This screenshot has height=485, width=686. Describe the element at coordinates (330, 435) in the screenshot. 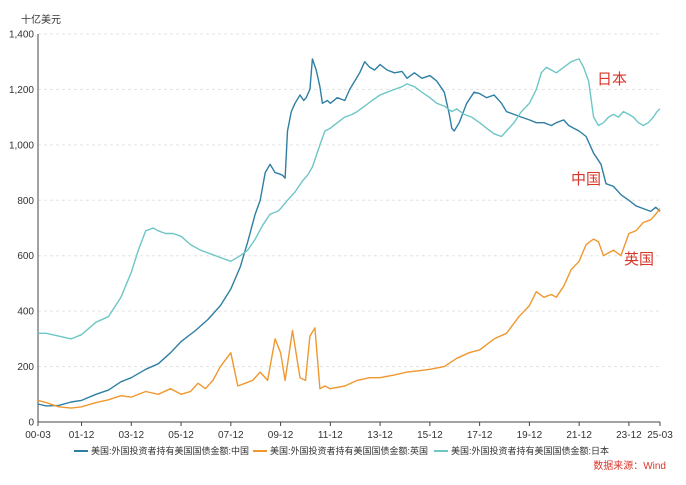

I see `x-tick-label: 11-12` at that location.